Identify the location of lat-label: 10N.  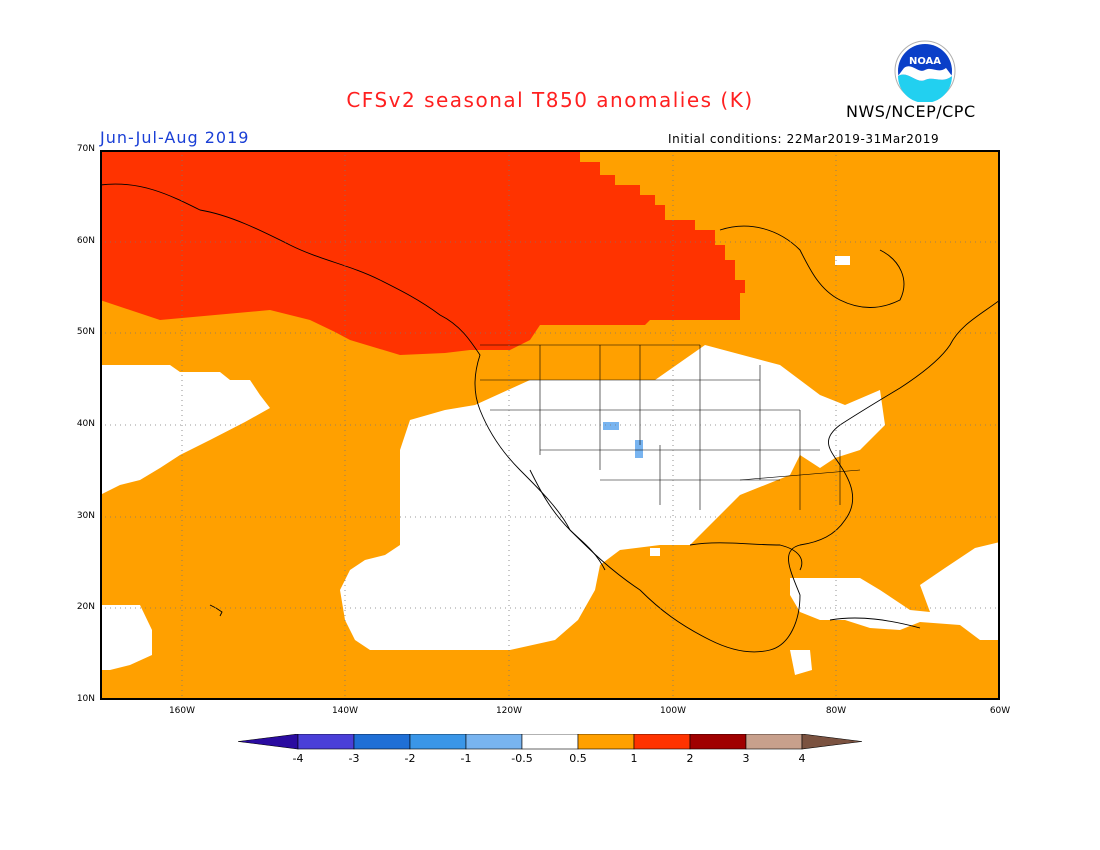
(85, 699).